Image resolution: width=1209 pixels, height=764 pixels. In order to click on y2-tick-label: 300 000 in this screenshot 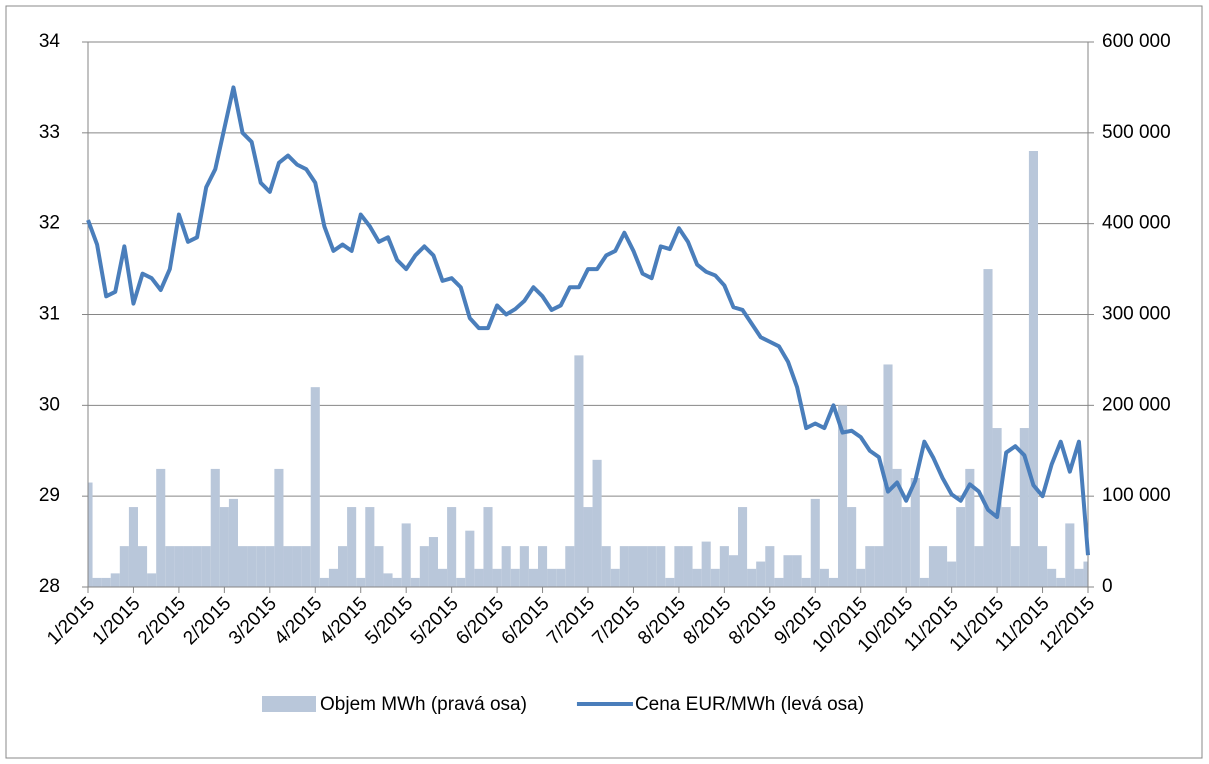, I will do `click(1136, 314)`.